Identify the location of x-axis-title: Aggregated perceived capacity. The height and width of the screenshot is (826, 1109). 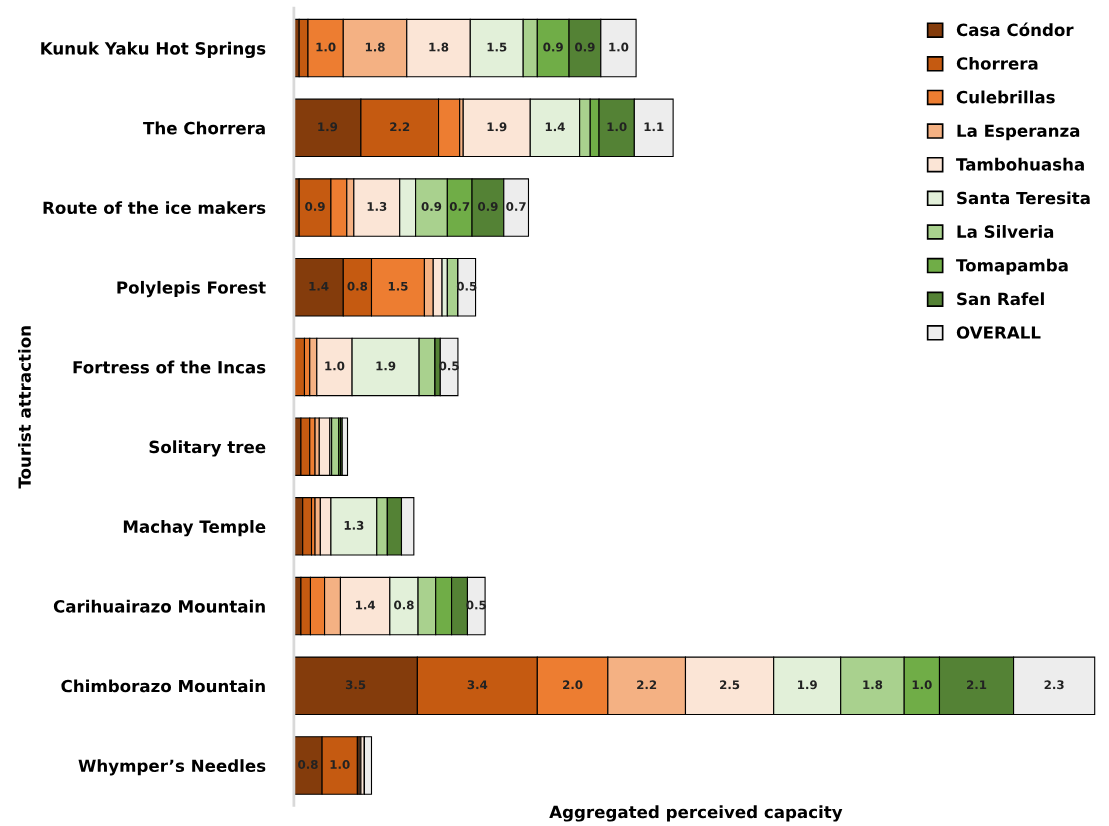
(696, 813).